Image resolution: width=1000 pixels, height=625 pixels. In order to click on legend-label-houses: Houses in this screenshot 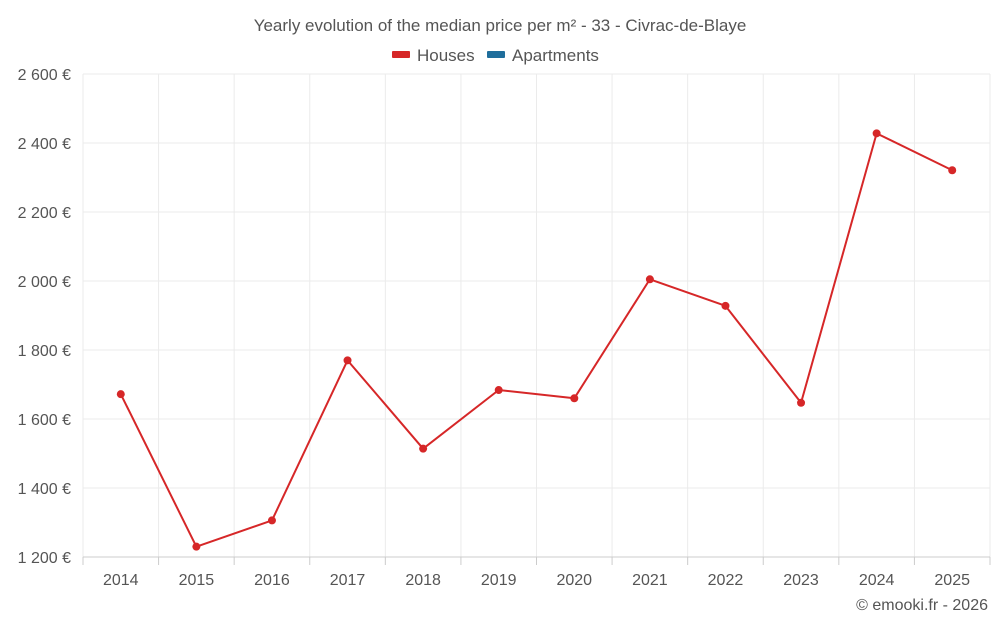, I will do `click(446, 55)`.